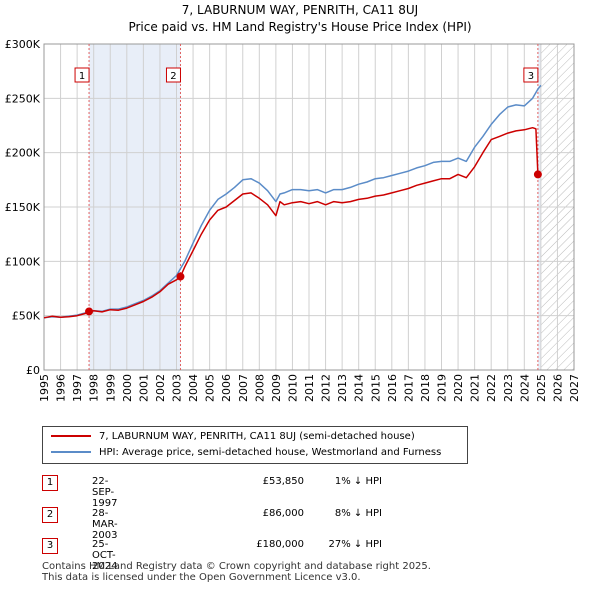 The image size is (600, 590). I want to click on x-tick-label: 2013, so click(342, 388).